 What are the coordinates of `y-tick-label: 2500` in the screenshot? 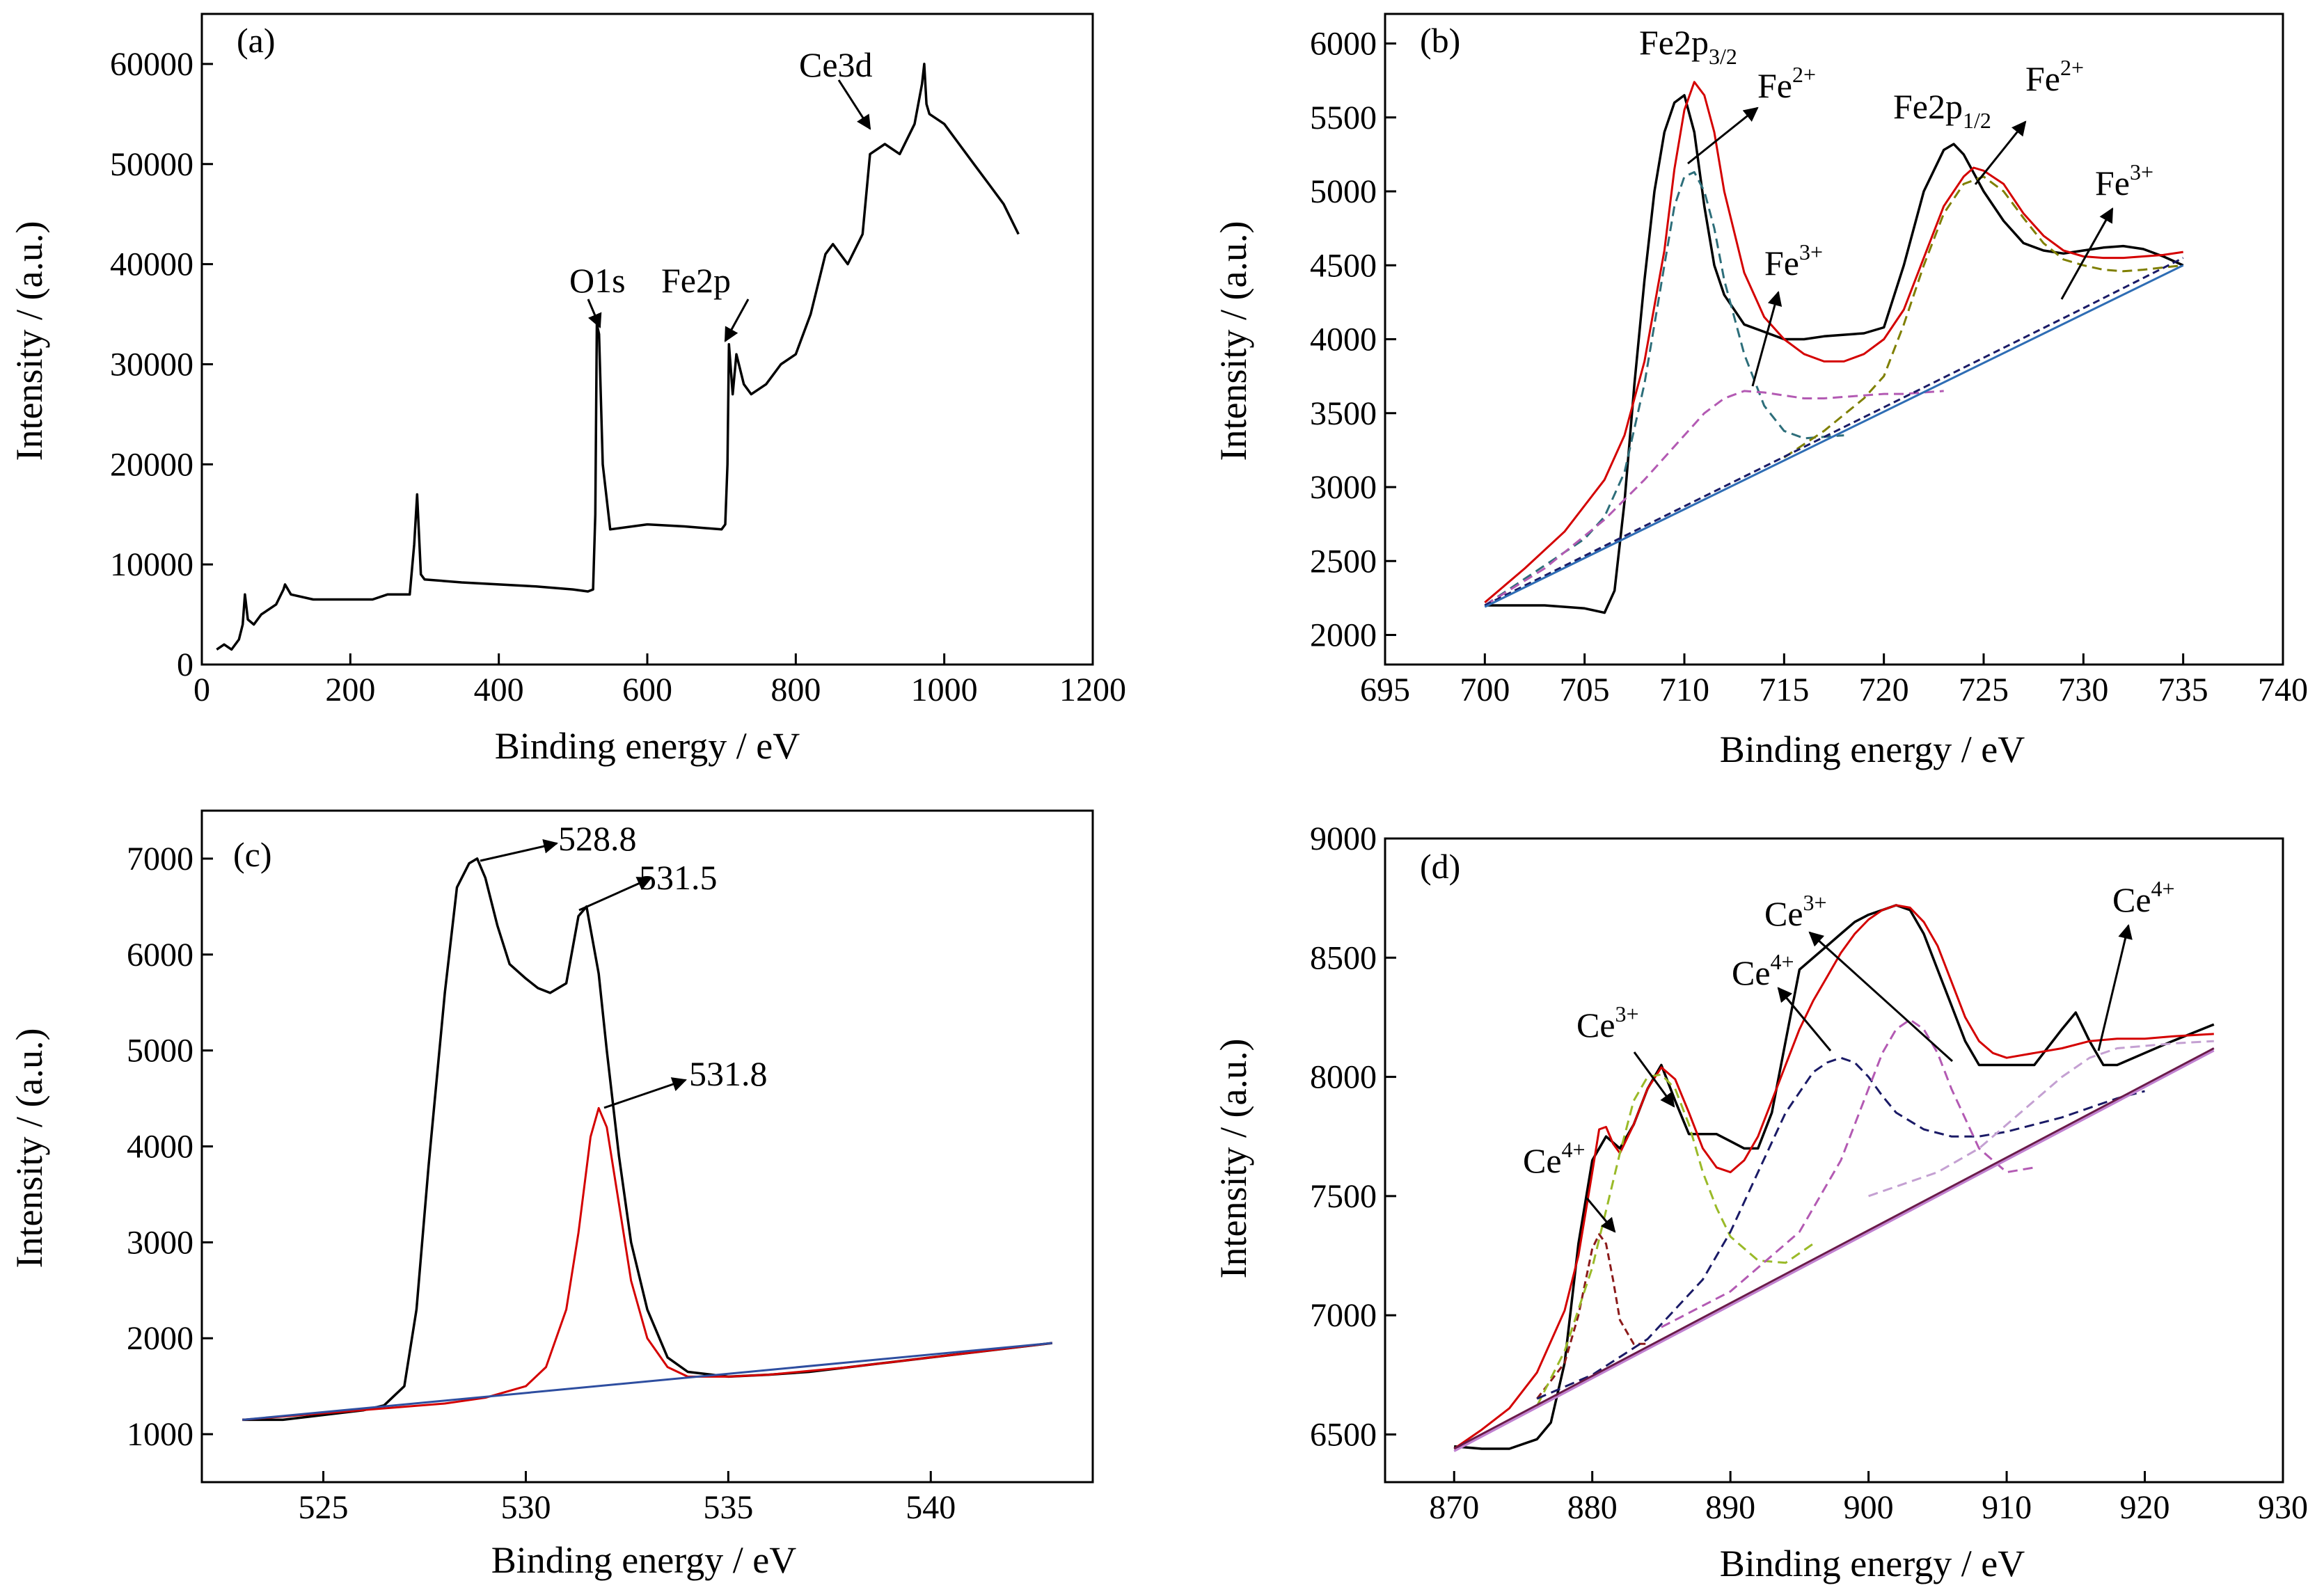 It's located at (1343, 561).